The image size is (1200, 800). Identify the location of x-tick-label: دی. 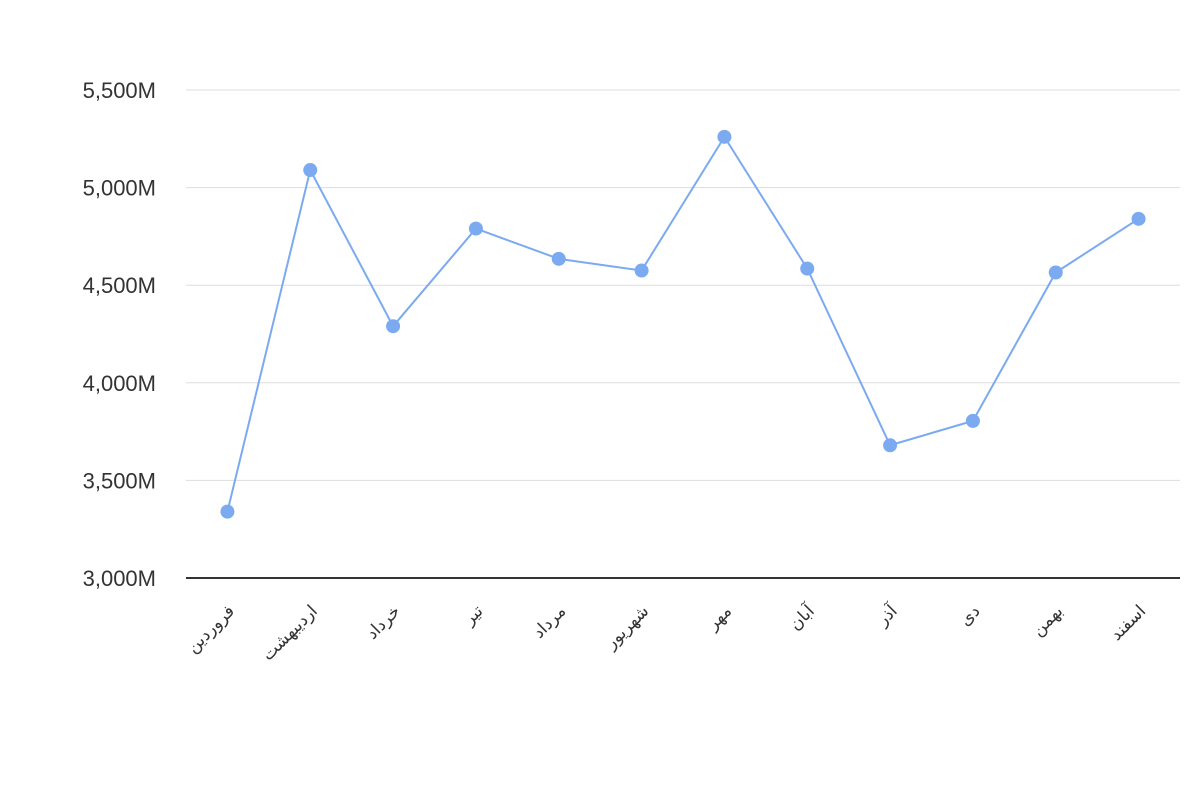
(970, 615).